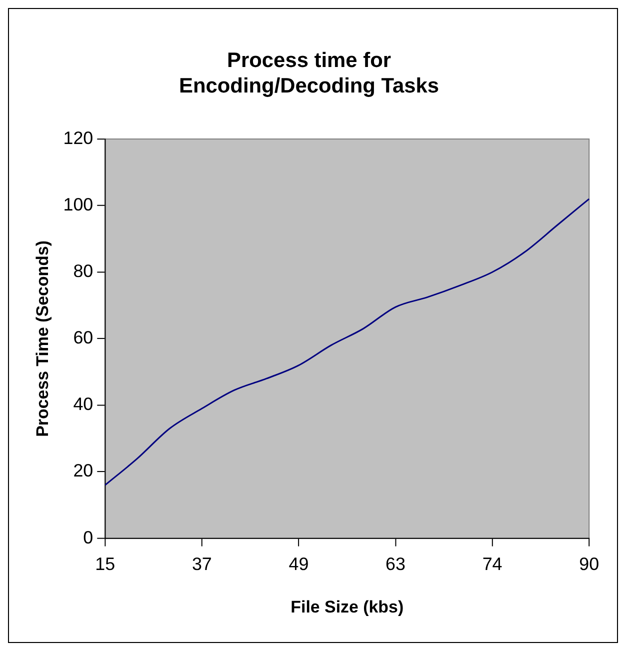  What do you see at coordinates (88, 537) in the screenshot?
I see `y-tick-label: 0` at bounding box center [88, 537].